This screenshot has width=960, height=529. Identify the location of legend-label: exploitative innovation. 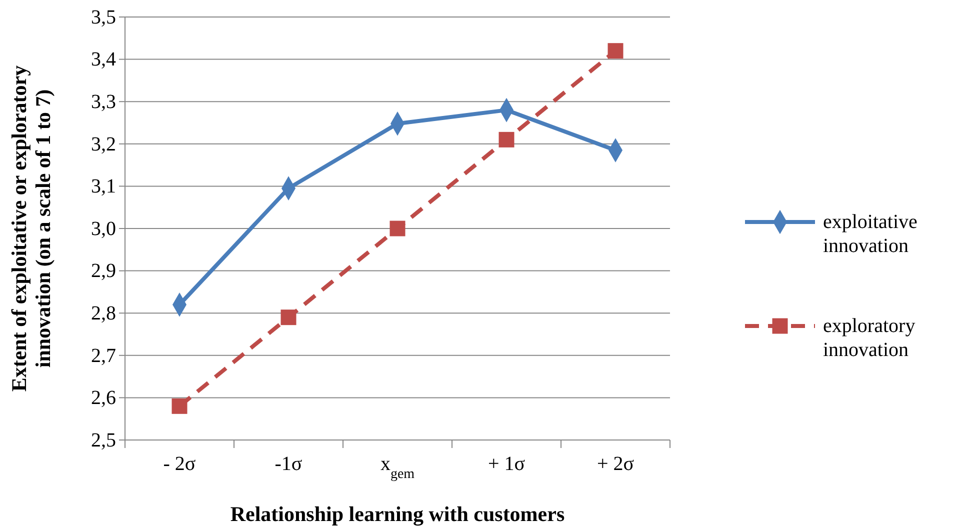
(870, 234).